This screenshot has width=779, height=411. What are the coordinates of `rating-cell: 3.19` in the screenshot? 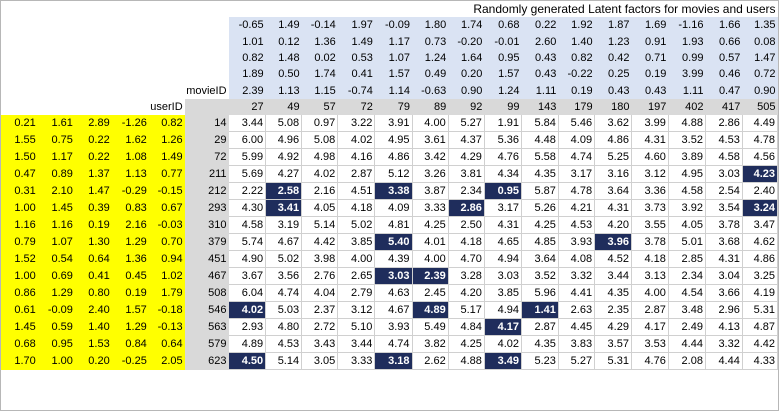 It's located at (284, 225).